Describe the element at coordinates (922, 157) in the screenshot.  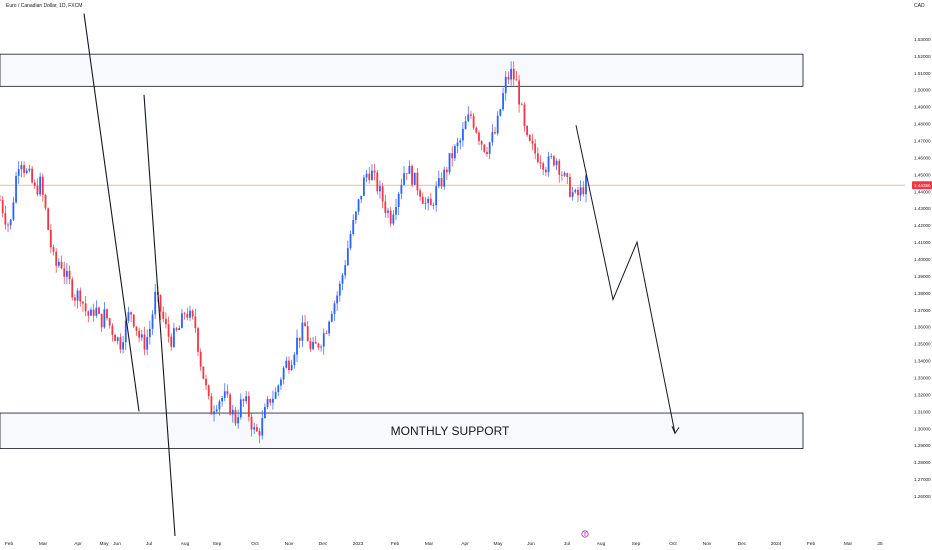
I see `y-tick-label: 1.46000` at that location.